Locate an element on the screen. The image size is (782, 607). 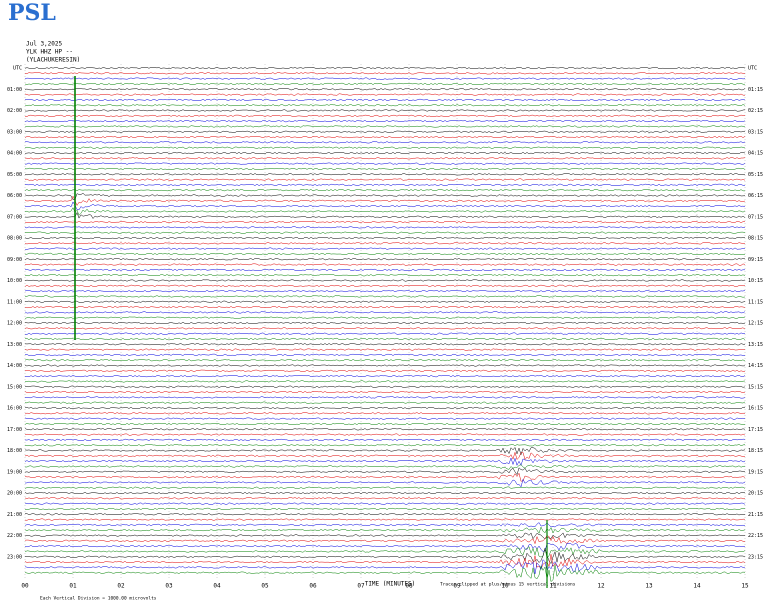
logo: PSL is located at coordinates (32, 13).